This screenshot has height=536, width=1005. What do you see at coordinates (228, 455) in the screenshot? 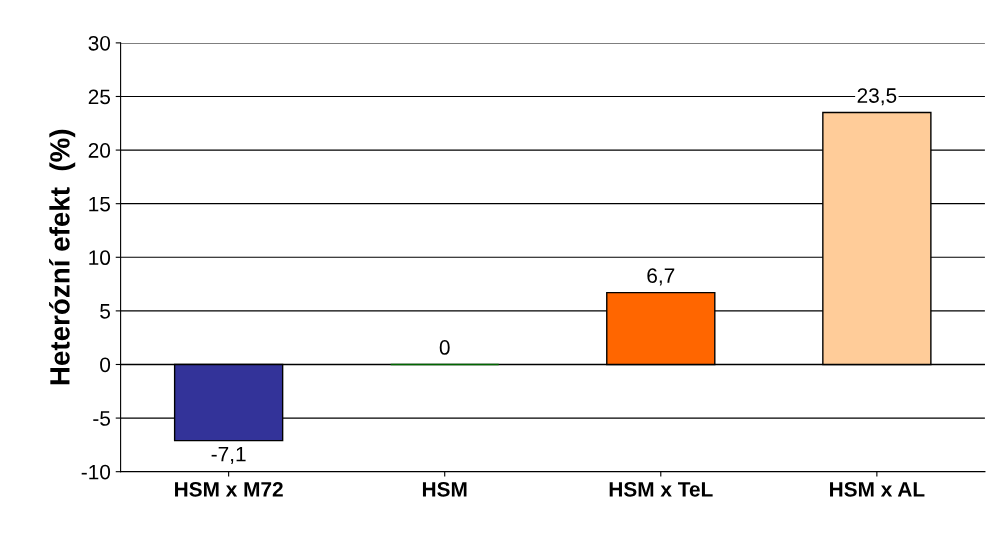
I see `data-label: -7,1` at bounding box center [228, 455].